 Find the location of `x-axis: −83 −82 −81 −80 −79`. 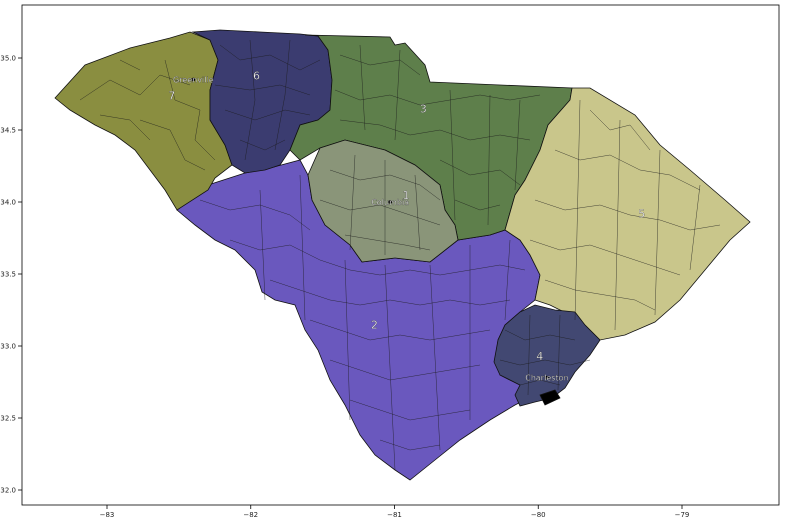

x-axis: −83 −82 −81 −80 −79 is located at coordinates (395, 512).